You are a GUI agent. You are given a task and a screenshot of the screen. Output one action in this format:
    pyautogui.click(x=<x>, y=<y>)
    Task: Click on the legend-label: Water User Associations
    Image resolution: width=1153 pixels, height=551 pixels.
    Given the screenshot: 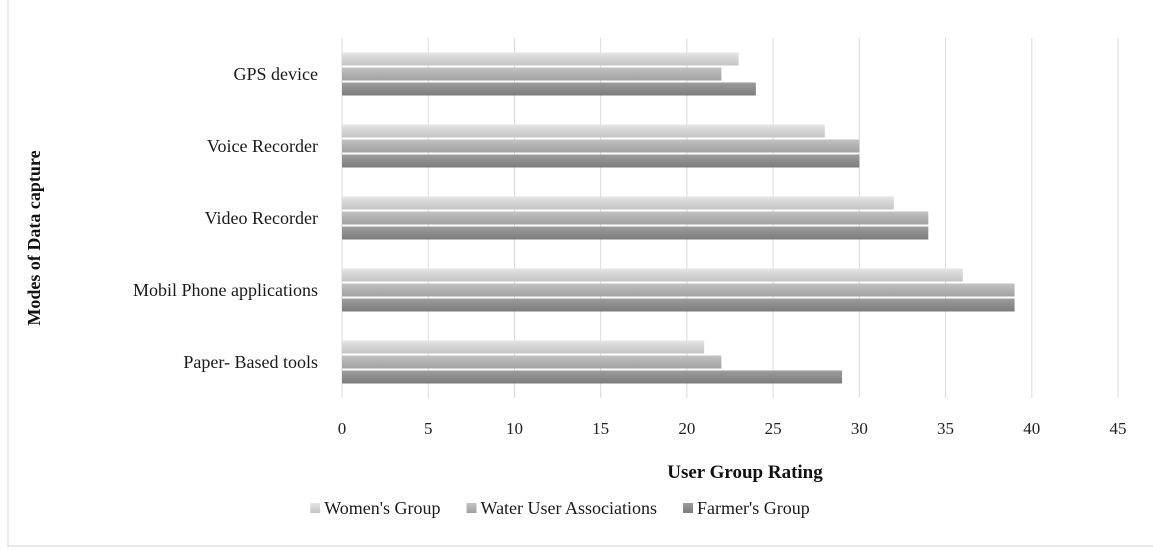 What is the action you would take?
    pyautogui.click(x=569, y=508)
    